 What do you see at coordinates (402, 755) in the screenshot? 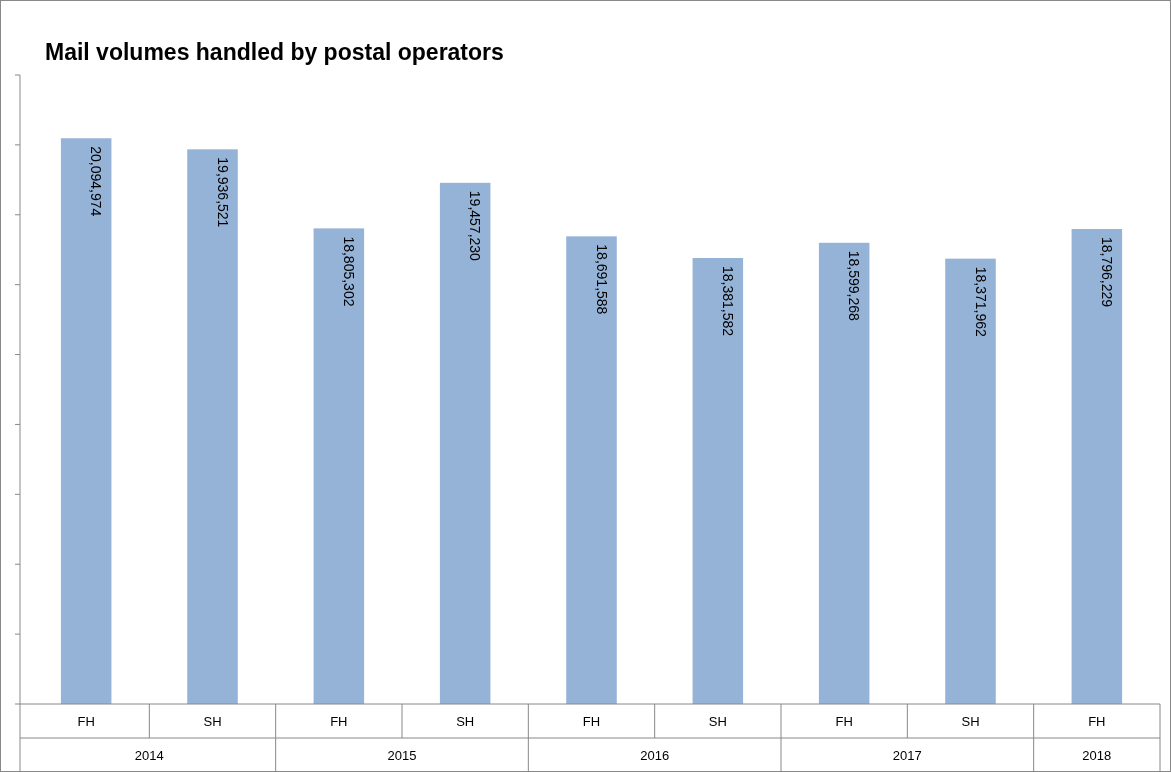
I see `text: 2015` at bounding box center [402, 755].